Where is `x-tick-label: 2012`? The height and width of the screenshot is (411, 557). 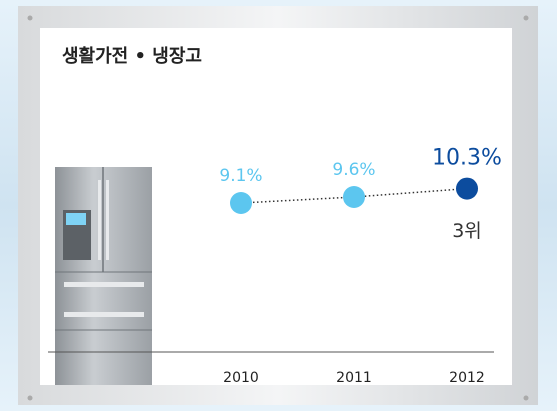 x-tick-label: 2012 is located at coordinates (467, 378).